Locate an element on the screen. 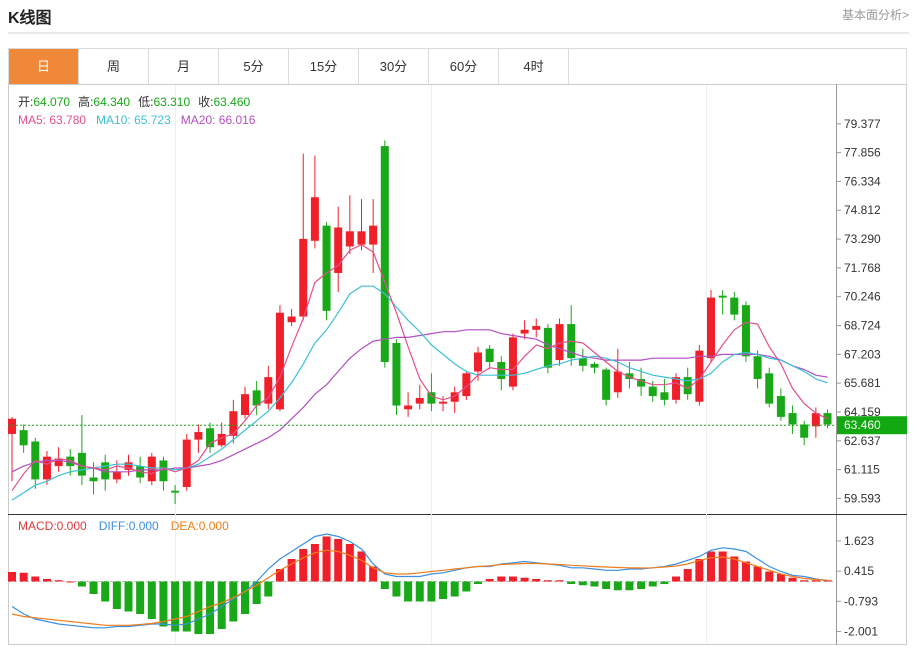 This screenshot has height=651, width=917. close-value: 63.460 is located at coordinates (231, 102).